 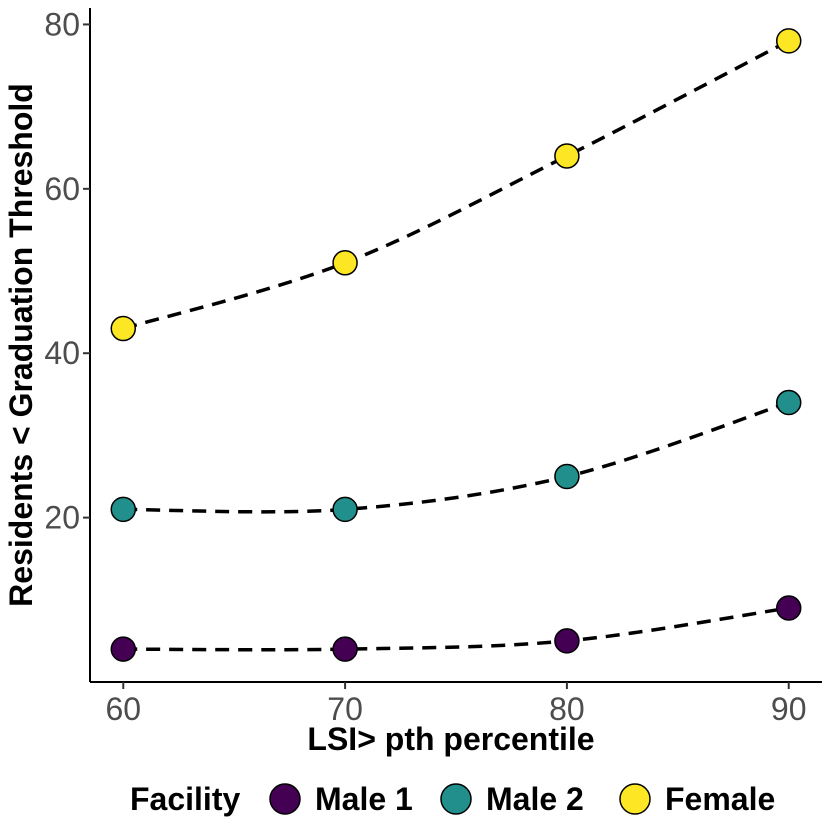 I want to click on y-tick-label-80: 80, so click(x=62, y=24).